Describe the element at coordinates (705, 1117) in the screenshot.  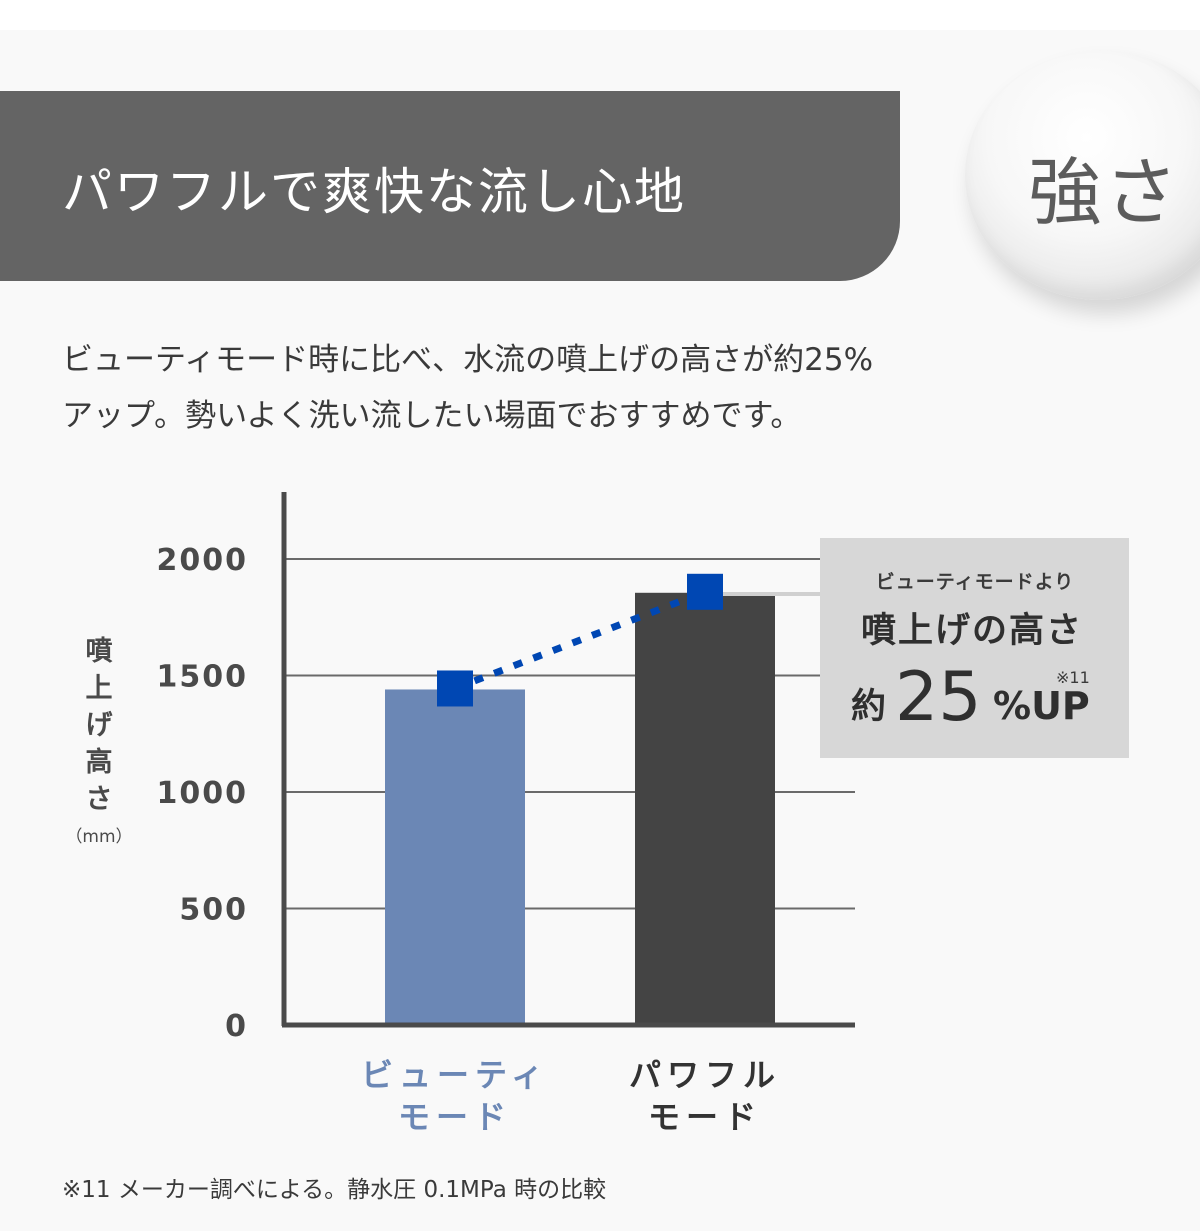
I see `x-category-label-1-line-2: モード` at that location.